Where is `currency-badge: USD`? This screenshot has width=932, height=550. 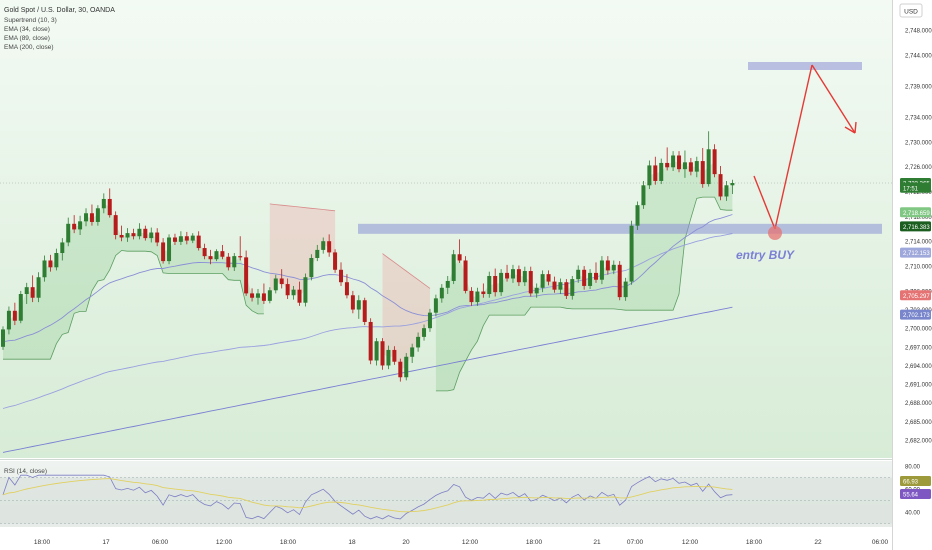 currency-badge: USD is located at coordinates (911, 10).